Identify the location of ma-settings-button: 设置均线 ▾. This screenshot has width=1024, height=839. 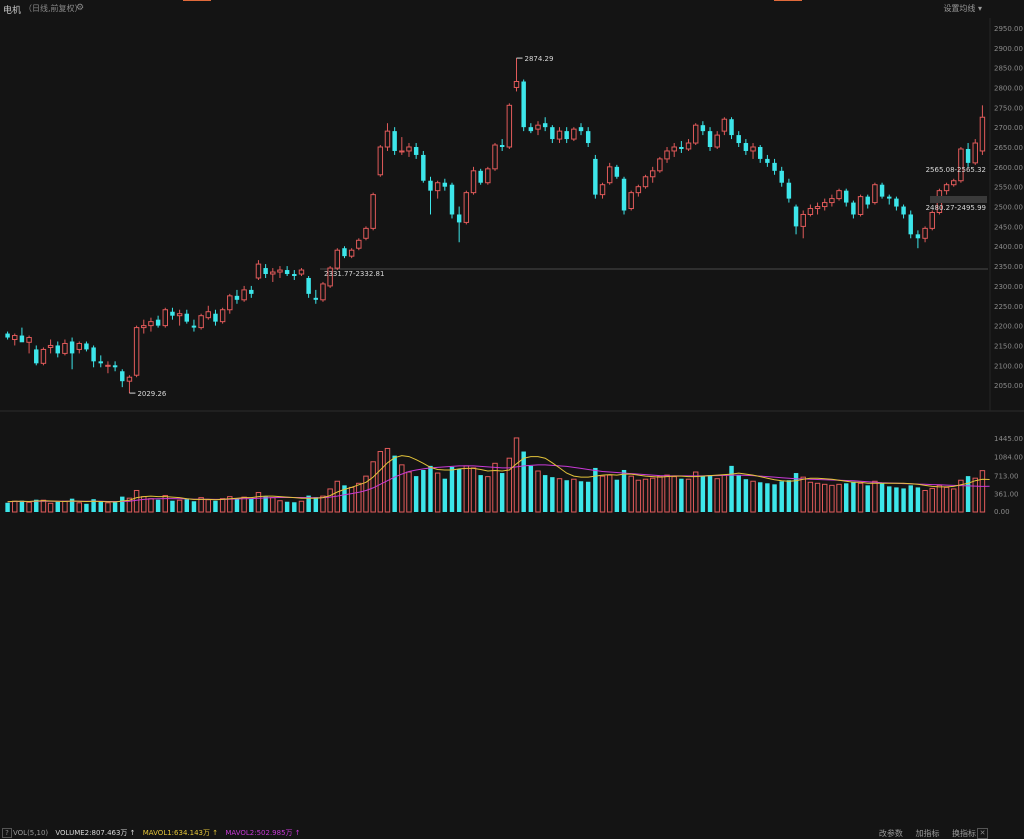
(962, 8).